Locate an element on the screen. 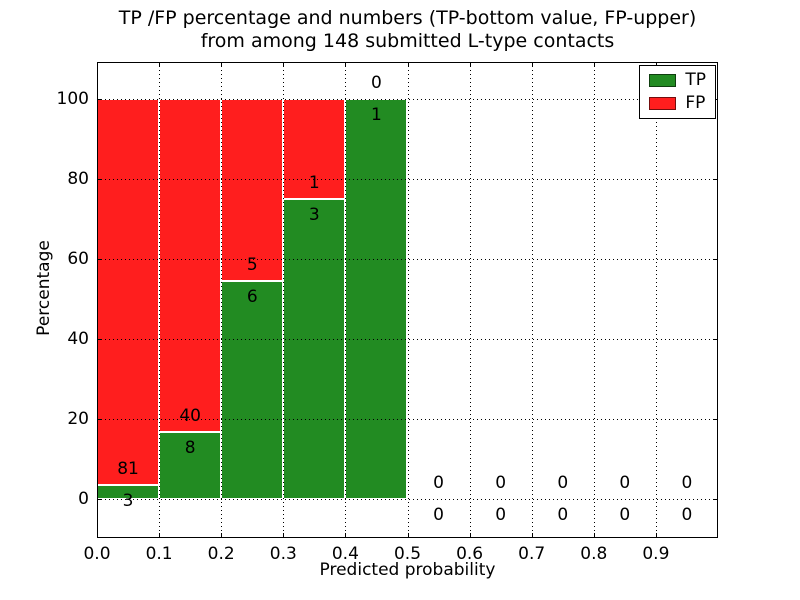 This screenshot has width=800, height=600. x-tick-label: 0.0 is located at coordinates (97, 554).